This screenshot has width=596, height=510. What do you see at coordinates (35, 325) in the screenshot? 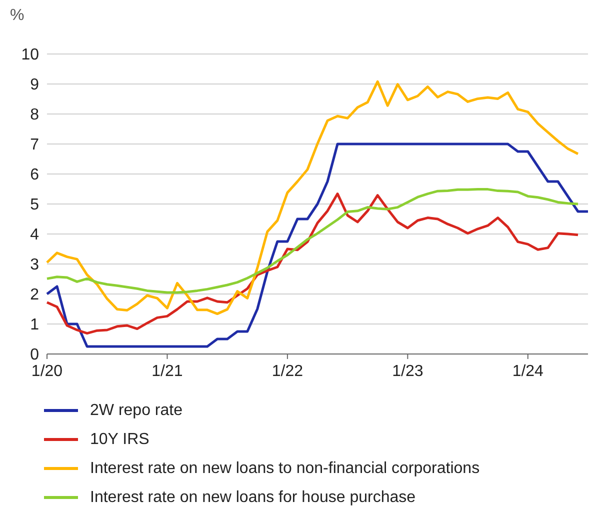
I see `y-tick-label: 1` at bounding box center [35, 325].